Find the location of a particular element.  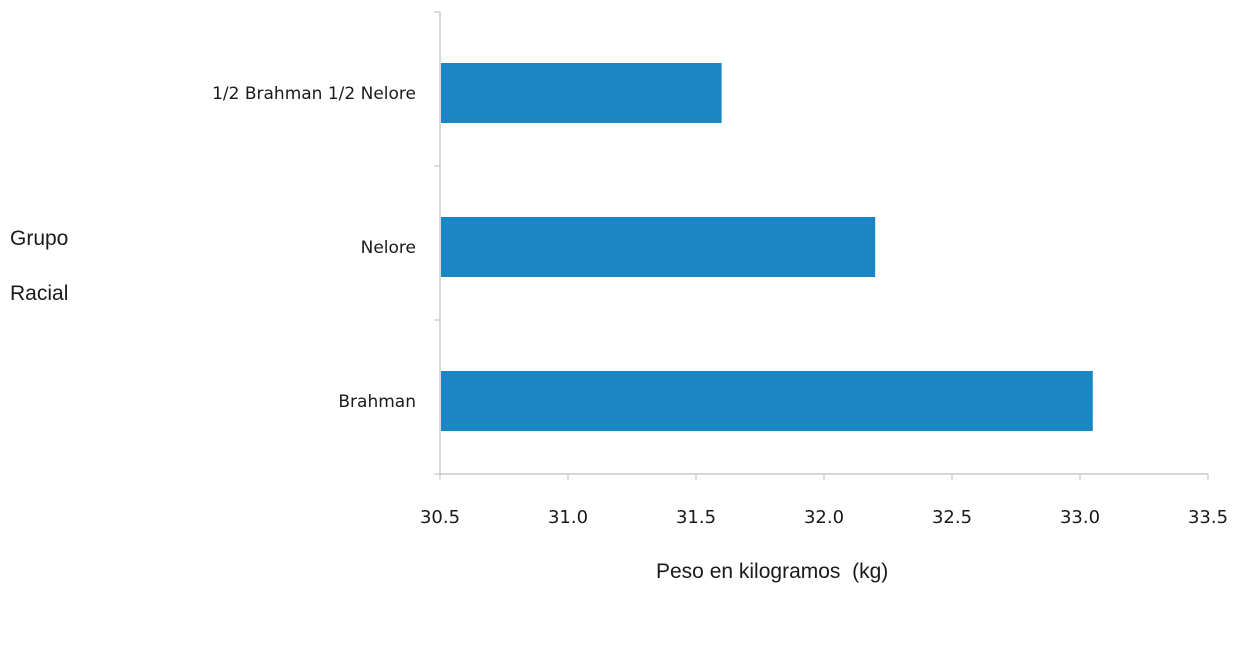

y-axis-title-line-2: Racial is located at coordinates (39, 293).